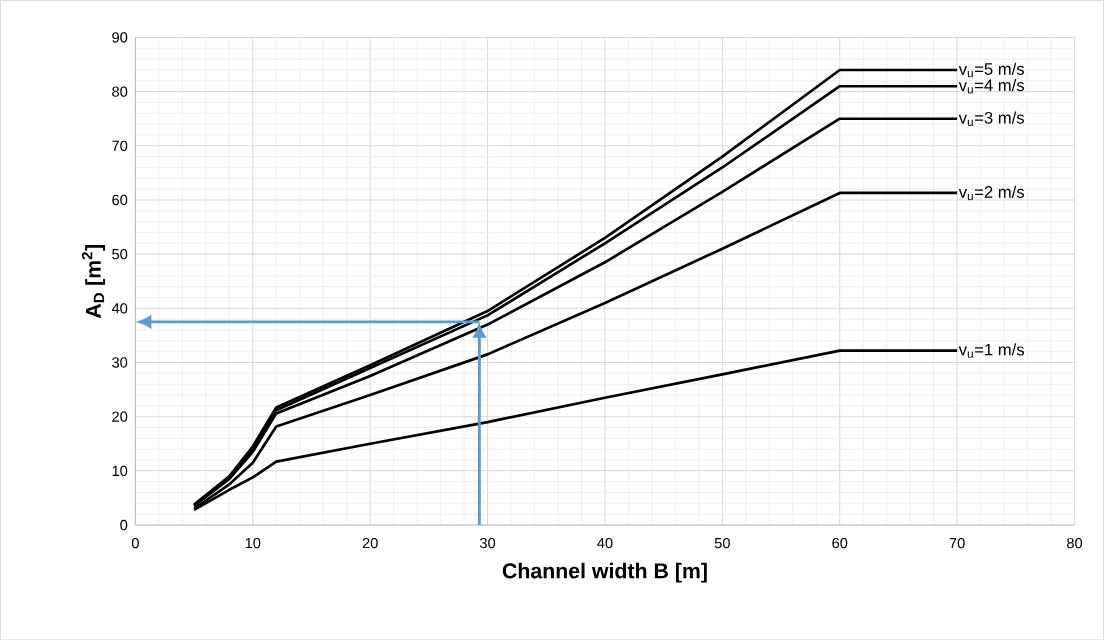  Describe the element at coordinates (957, 543) in the screenshot. I see `x-tick-label: 70` at that location.